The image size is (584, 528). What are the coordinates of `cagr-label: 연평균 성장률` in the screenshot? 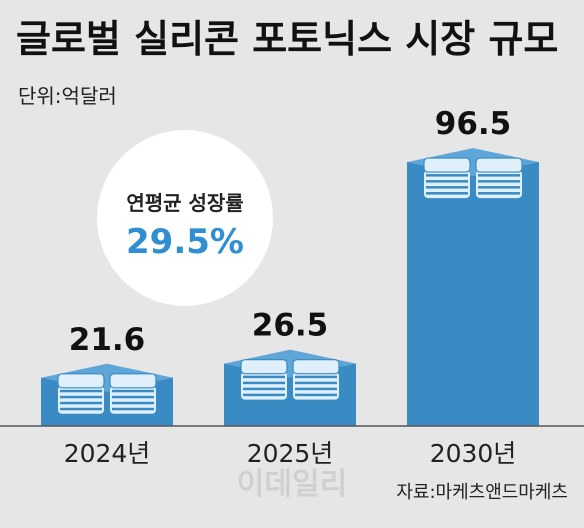 It's located at (184, 203).